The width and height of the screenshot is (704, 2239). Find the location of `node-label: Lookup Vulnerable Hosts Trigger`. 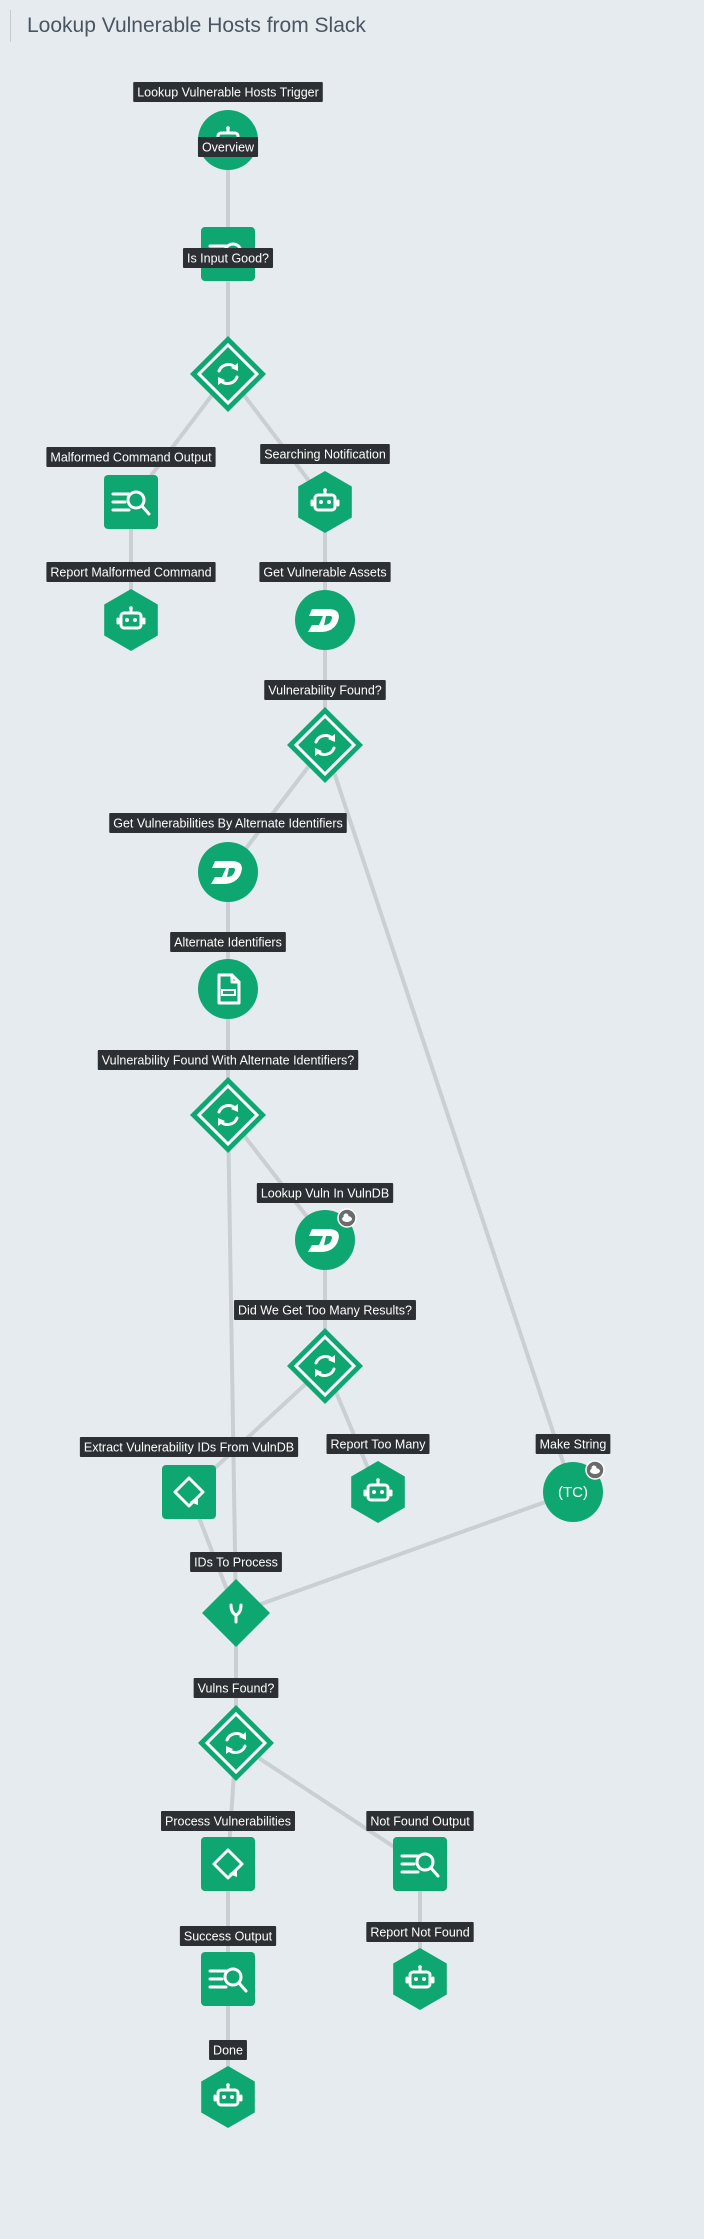

node-label: Lookup Vulnerable Hosts Trigger is located at coordinates (228, 92).